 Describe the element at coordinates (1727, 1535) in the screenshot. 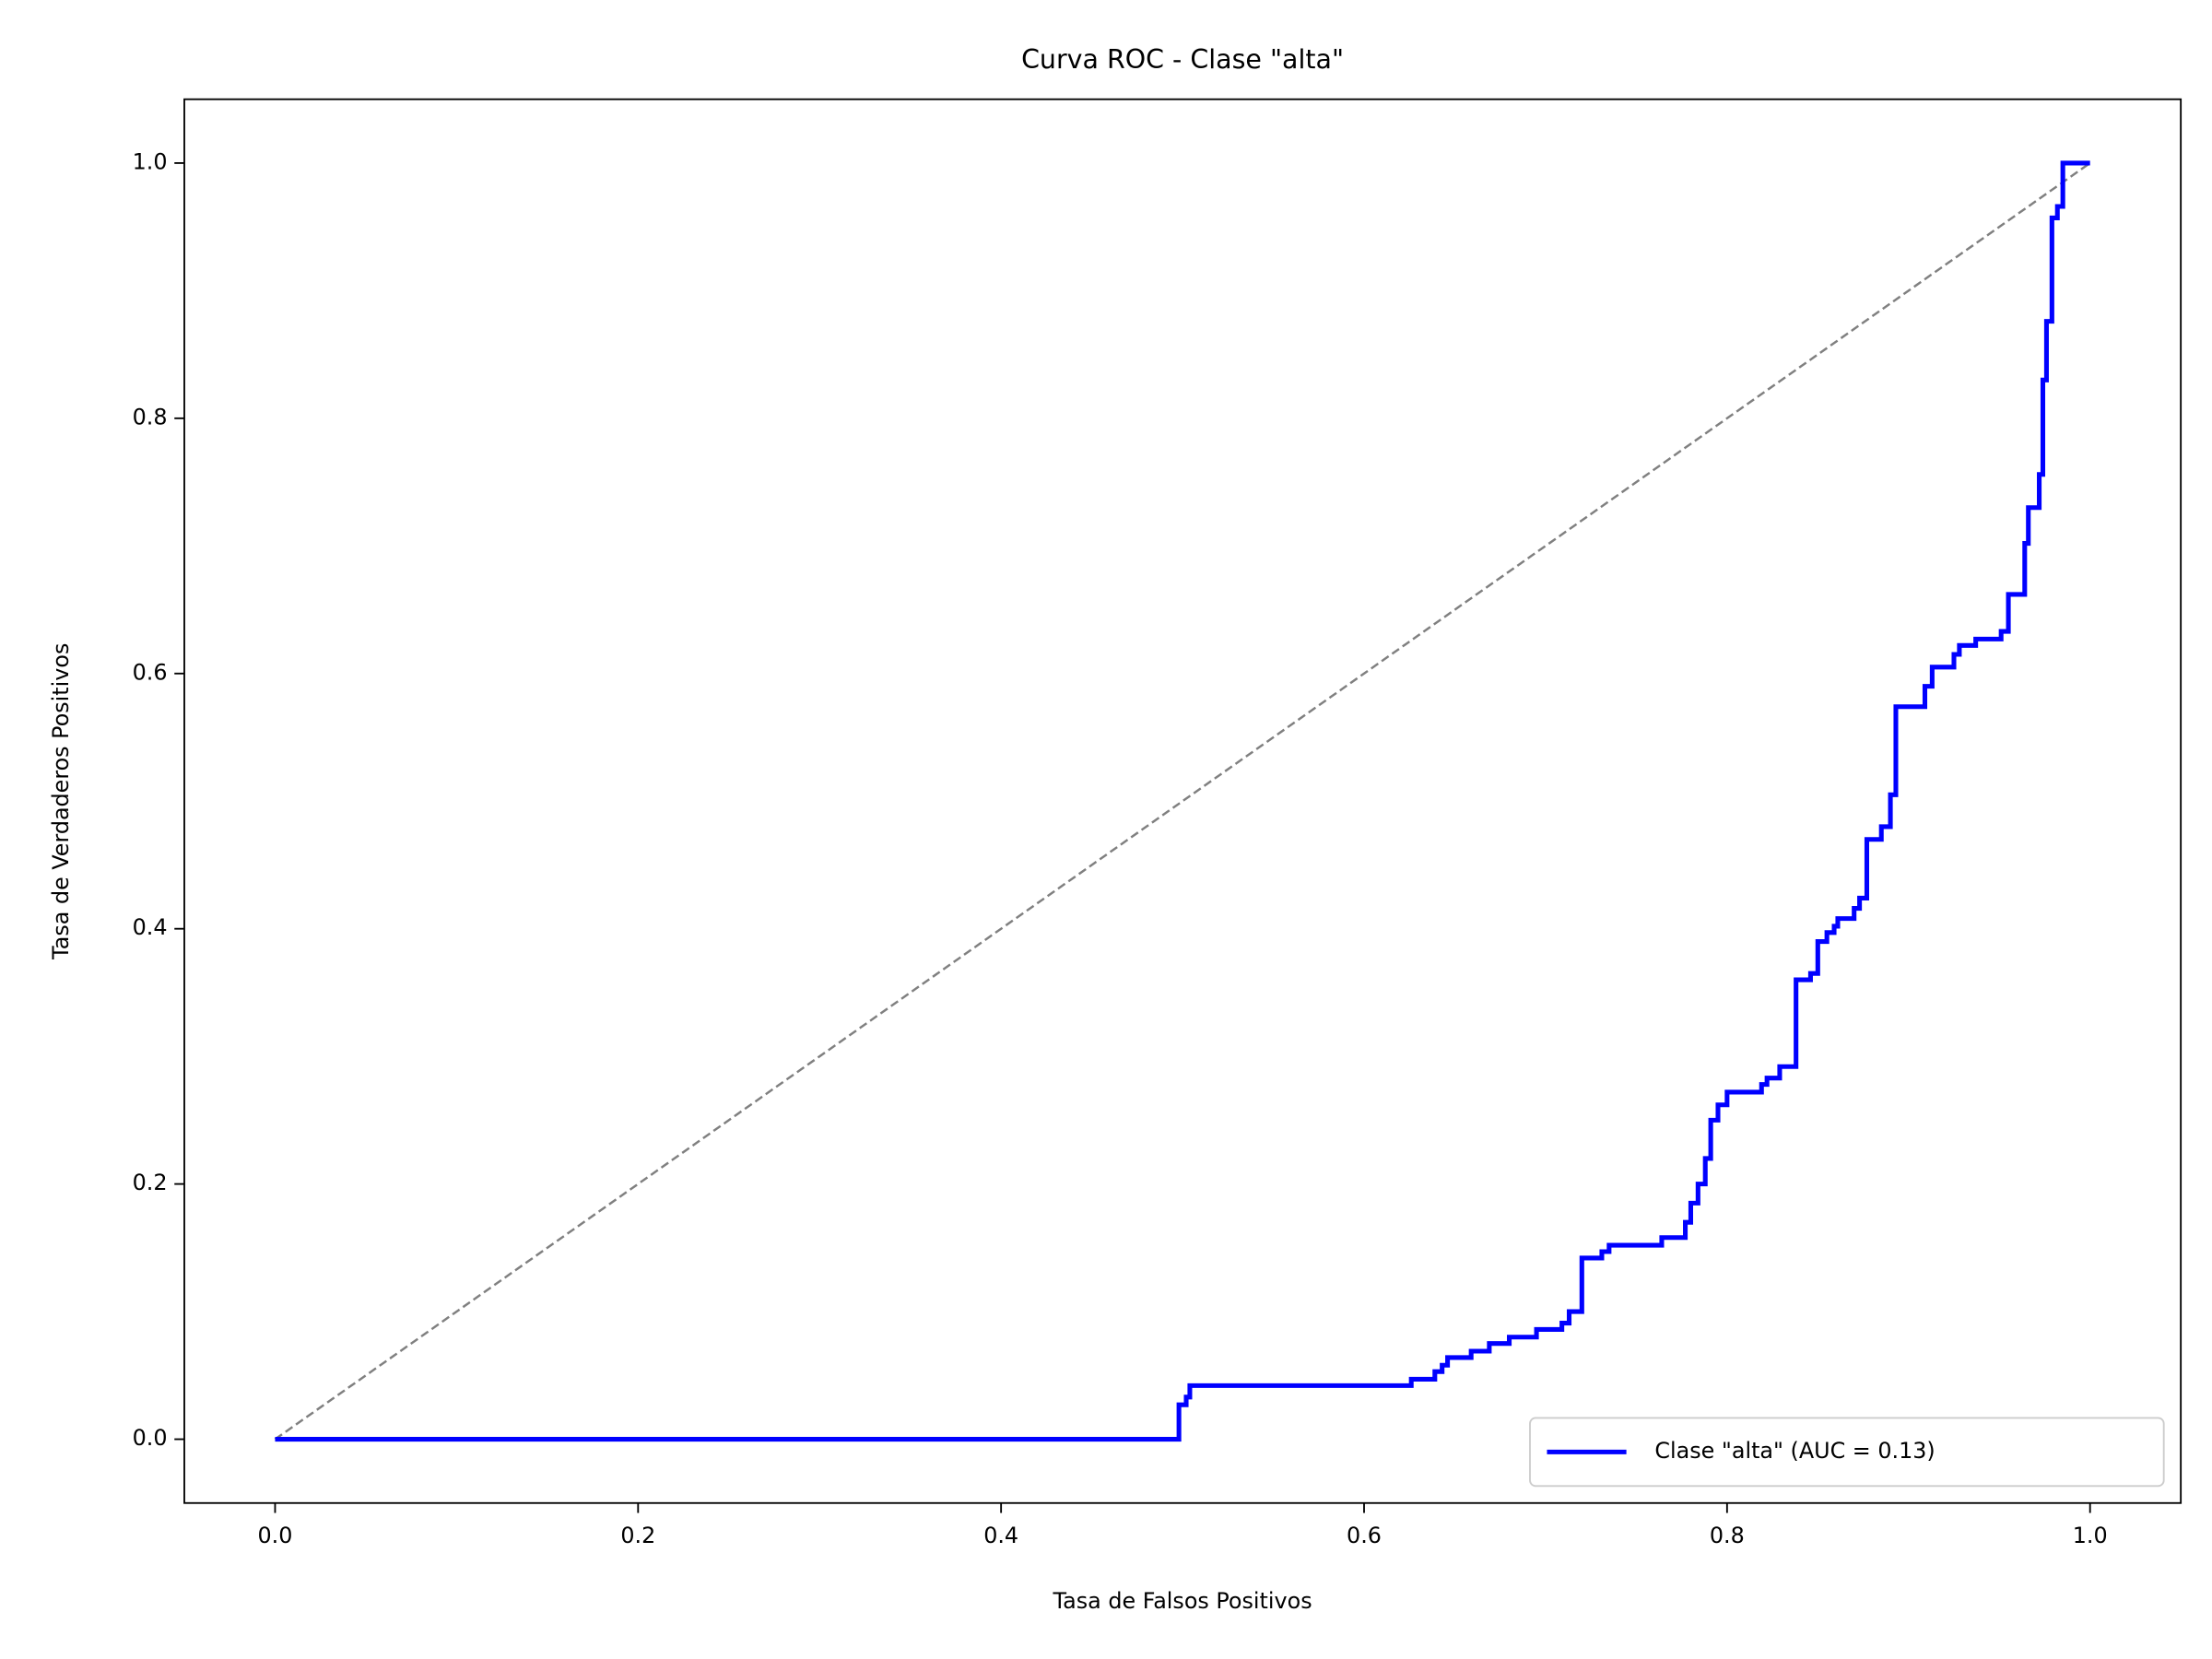

I see `x-tick-label: 0.8` at that location.